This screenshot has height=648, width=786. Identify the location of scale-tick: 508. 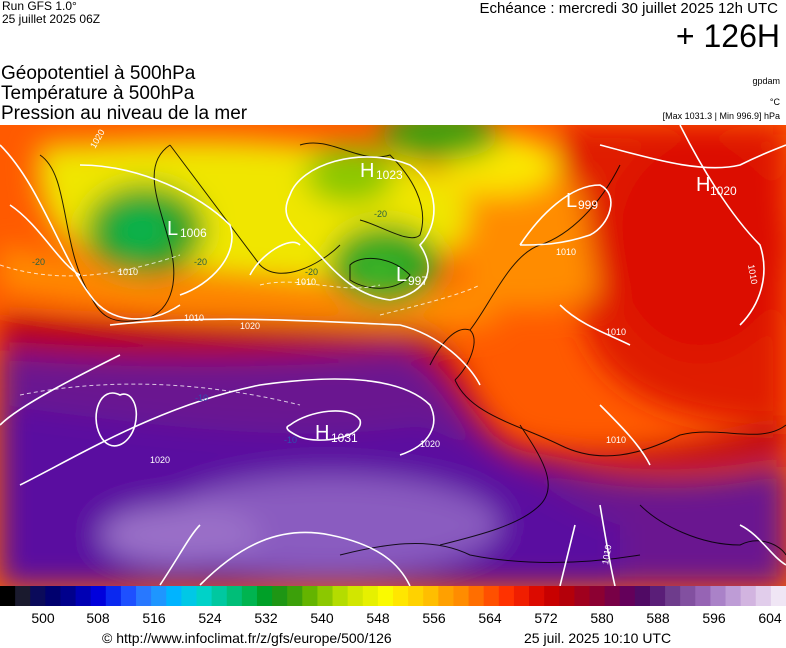
(98, 618).